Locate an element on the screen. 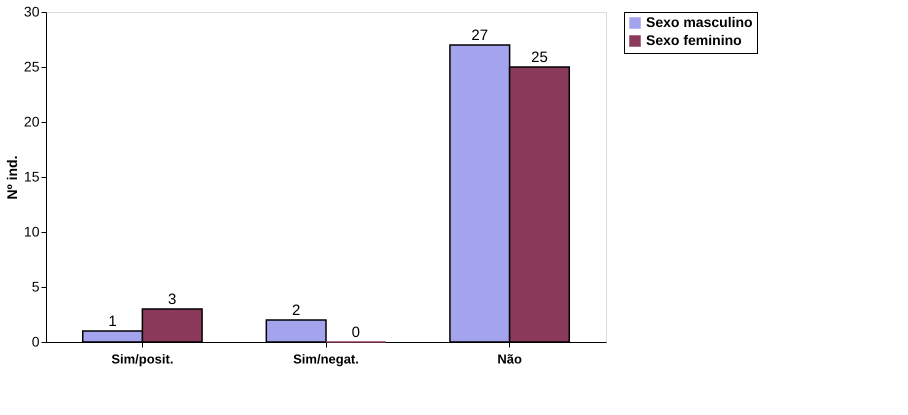  data-label: 27 is located at coordinates (479, 35).